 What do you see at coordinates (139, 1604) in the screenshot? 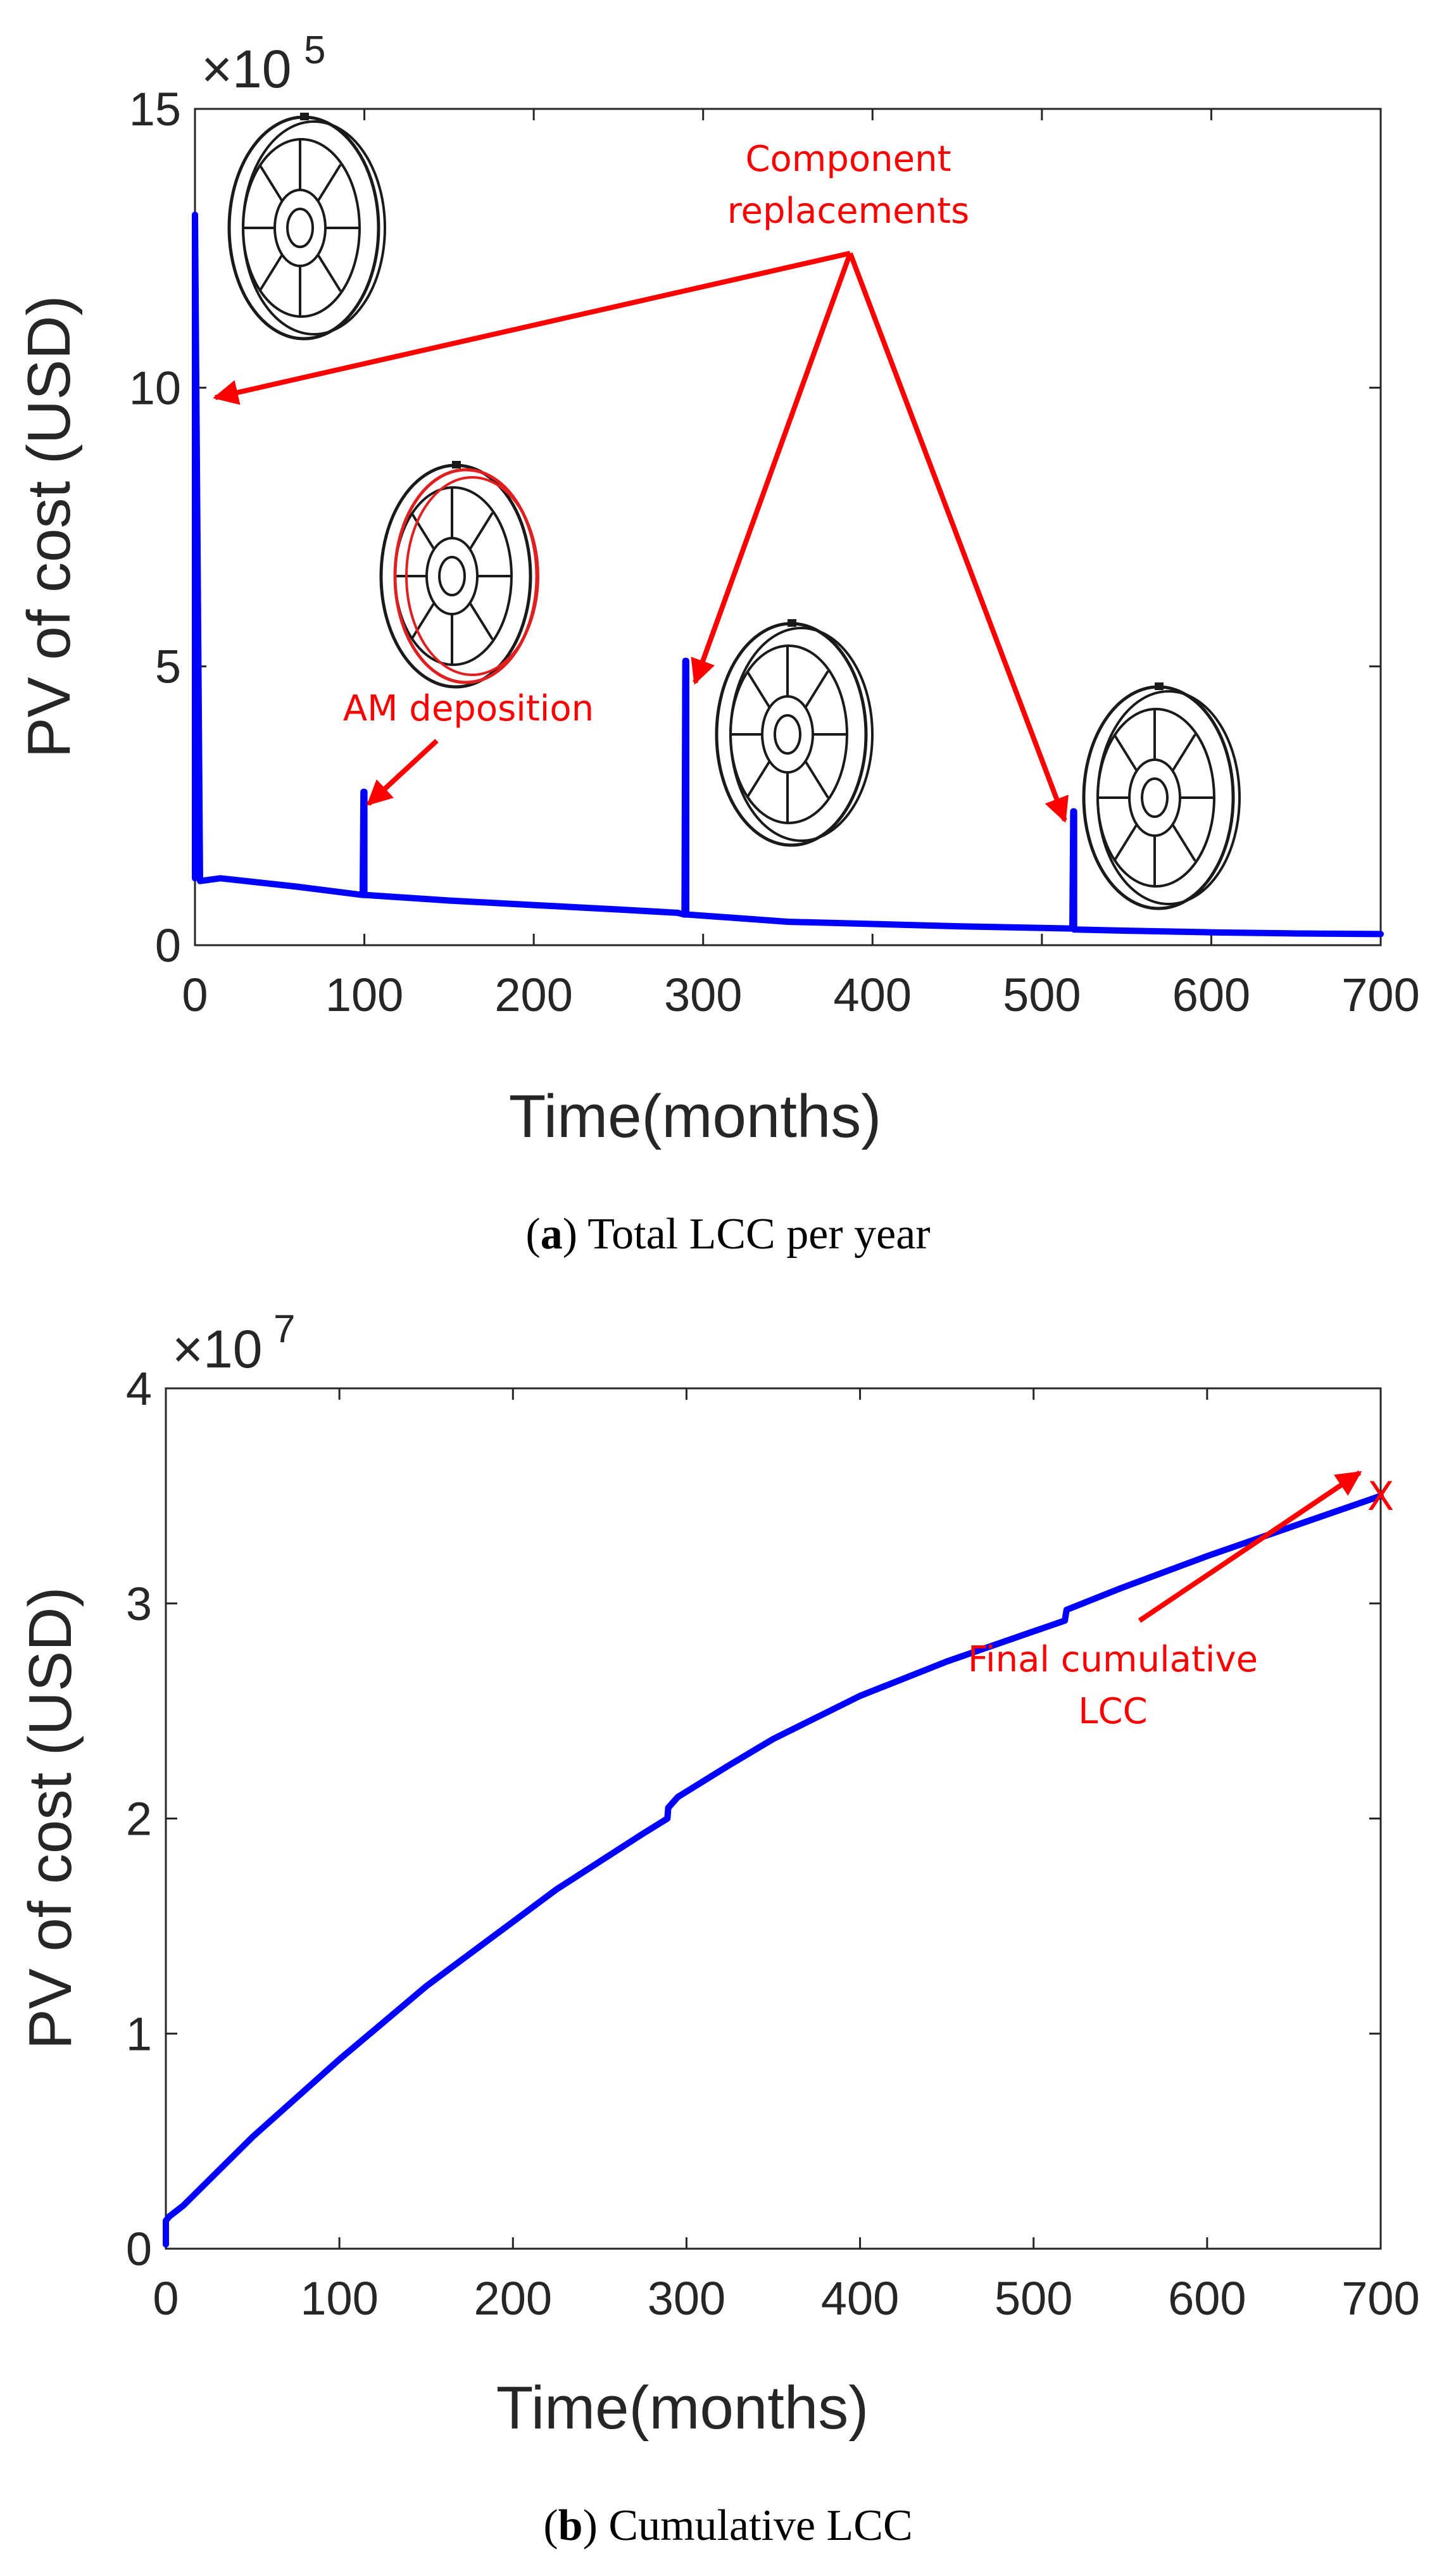
I see `y-tick-label: 3` at bounding box center [139, 1604].